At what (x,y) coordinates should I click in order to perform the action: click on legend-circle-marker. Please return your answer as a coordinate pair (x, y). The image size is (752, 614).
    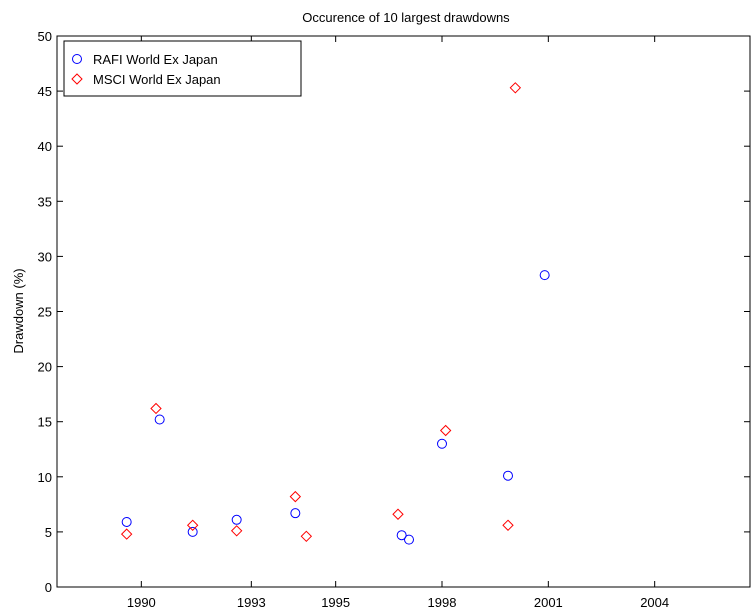
    Looking at the image, I should click on (77, 59).